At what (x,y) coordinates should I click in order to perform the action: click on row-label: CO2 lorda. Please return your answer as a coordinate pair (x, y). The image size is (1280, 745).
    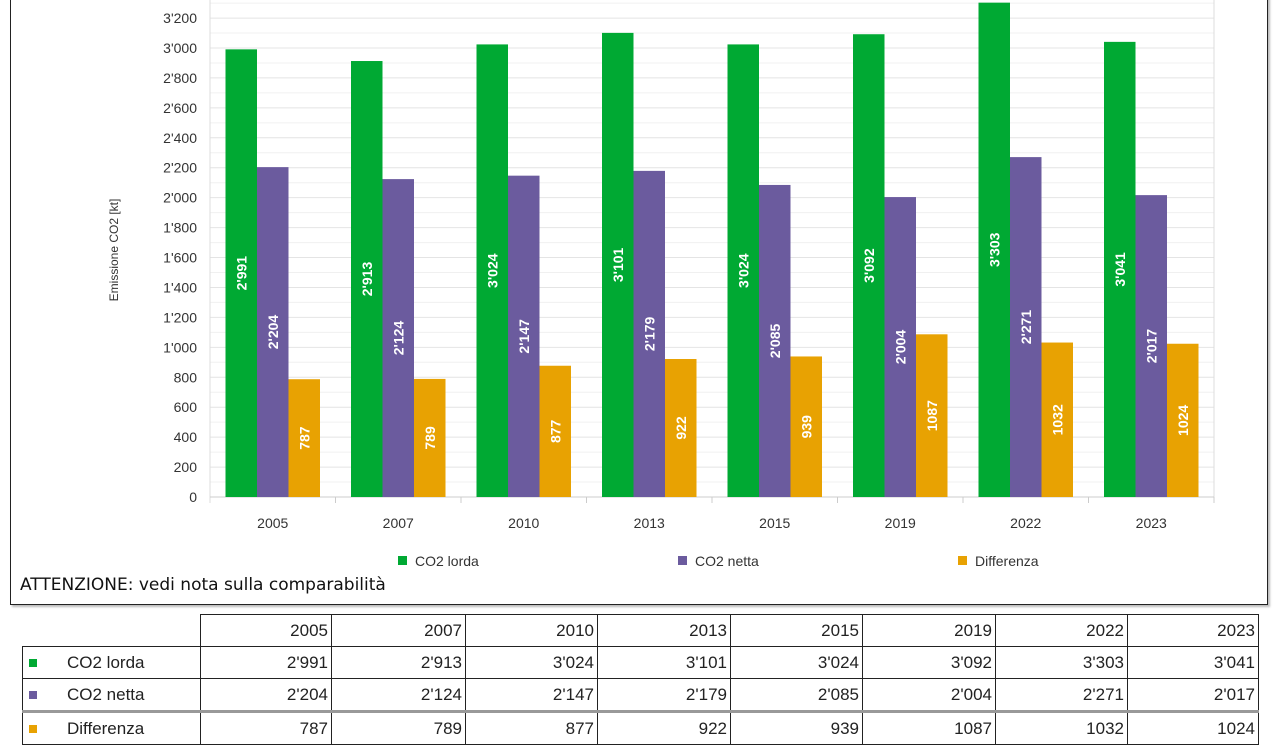
    Looking at the image, I should click on (106, 662).